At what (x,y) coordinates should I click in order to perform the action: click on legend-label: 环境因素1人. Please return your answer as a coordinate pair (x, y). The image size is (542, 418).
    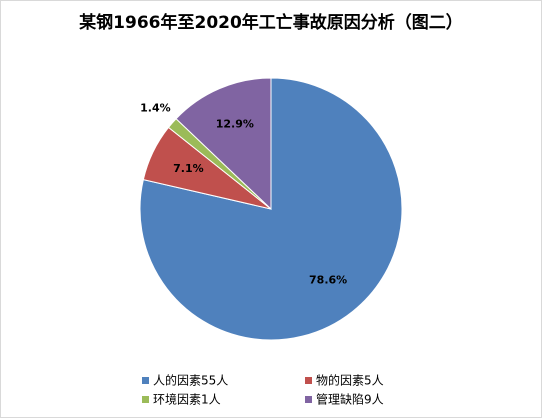
    Looking at the image, I should click on (187, 399).